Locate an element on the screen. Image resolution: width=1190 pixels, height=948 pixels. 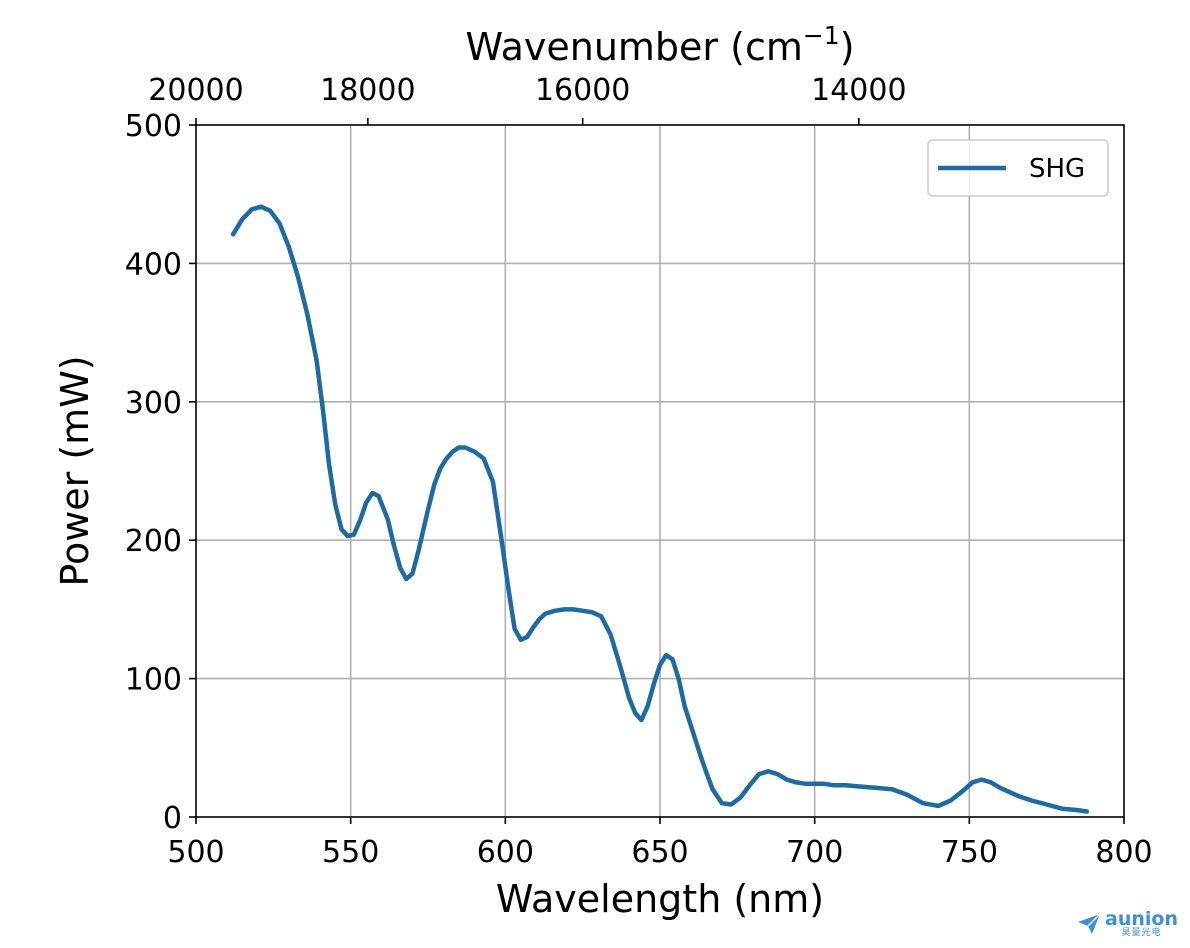
top-axis-ticks: 20000 18000 16000 14000 is located at coordinates (527, 99).